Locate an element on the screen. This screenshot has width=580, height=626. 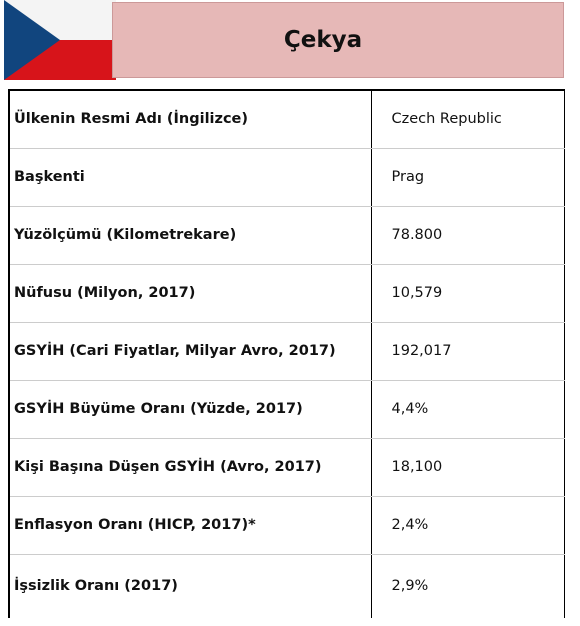
table-row: GSYİH Büyüme Oranı (Yüzde, 2017) 4,4% is located at coordinates (286, 409).